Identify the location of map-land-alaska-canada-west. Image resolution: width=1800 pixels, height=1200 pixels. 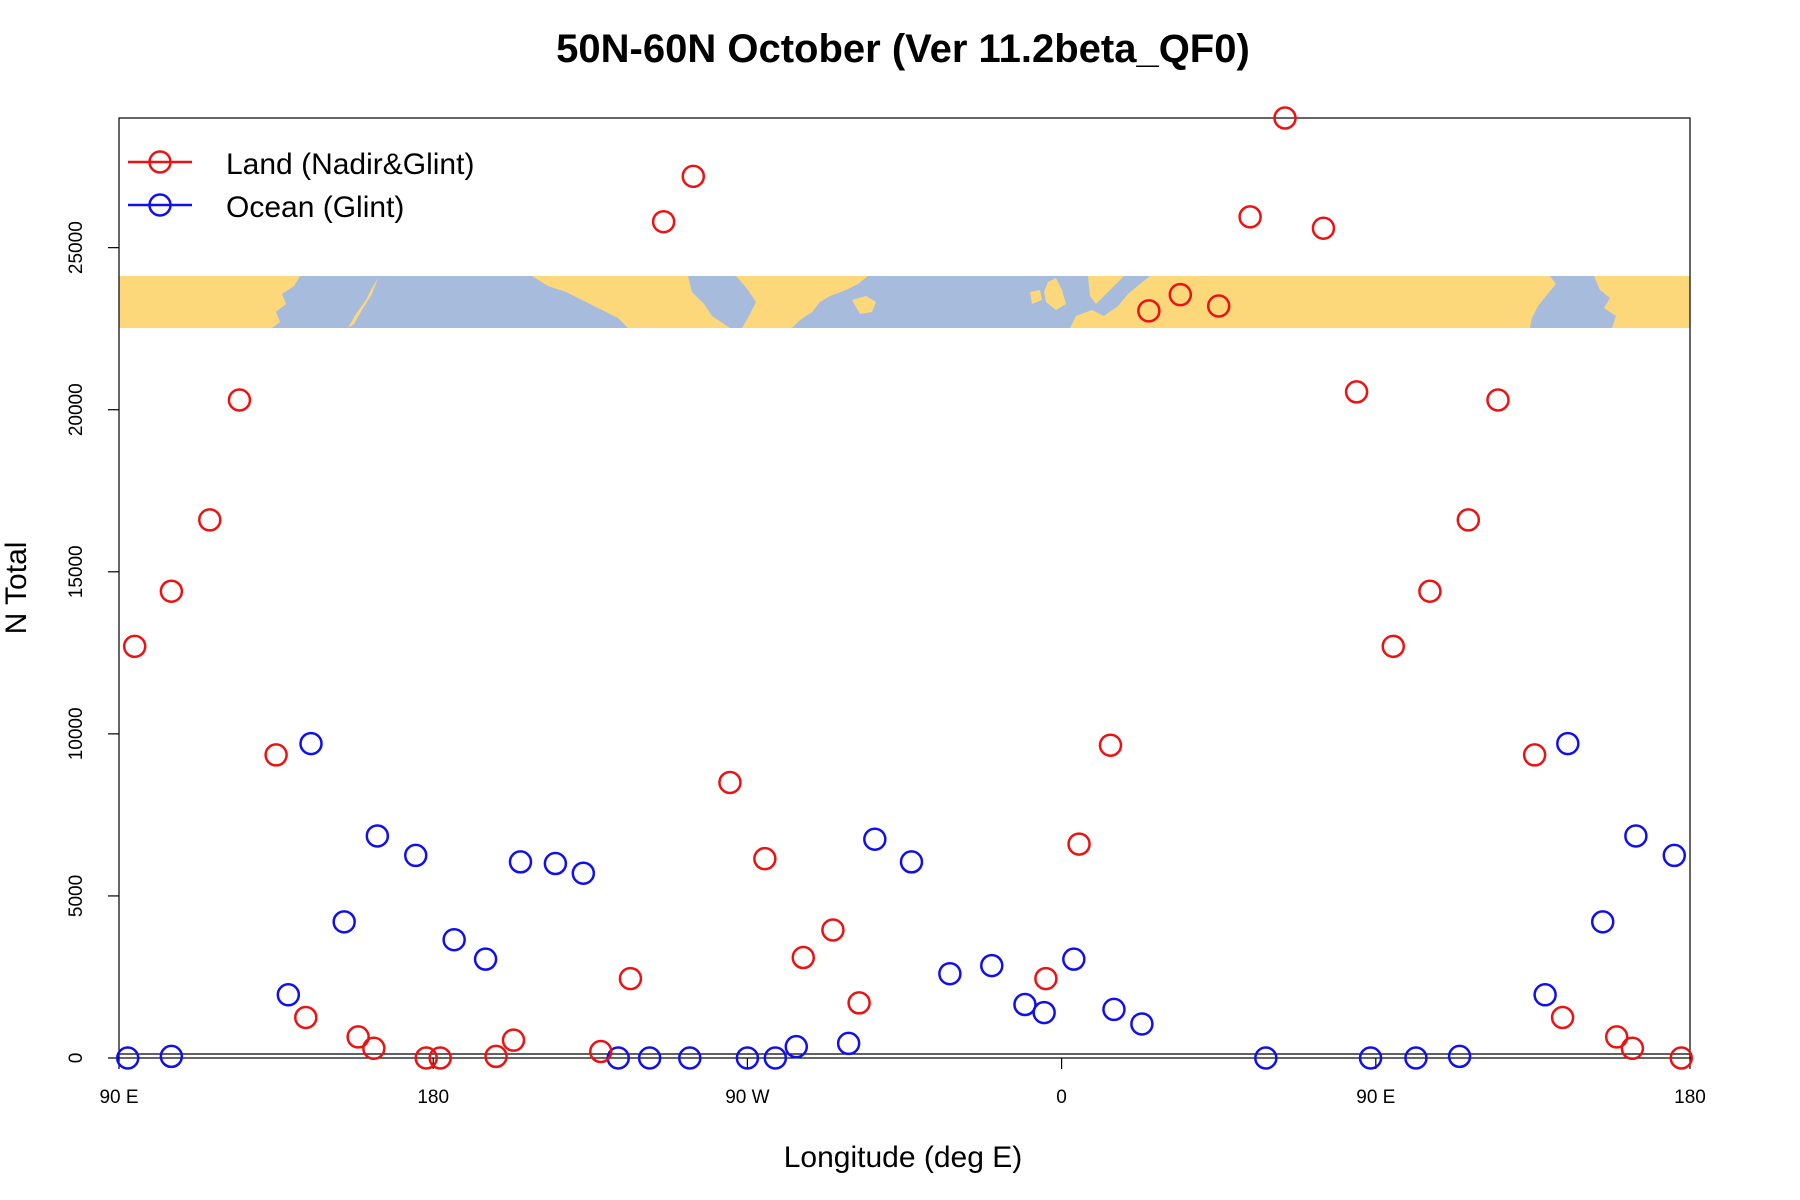
(631, 302).